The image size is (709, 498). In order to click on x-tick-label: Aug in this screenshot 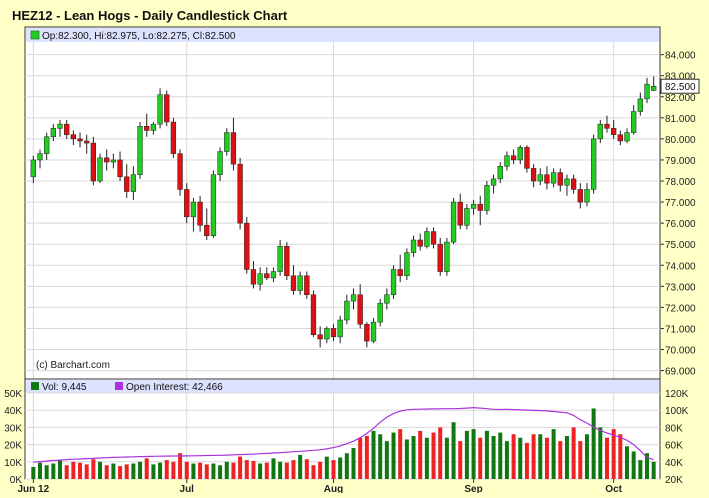, I will do `click(333, 488)`.